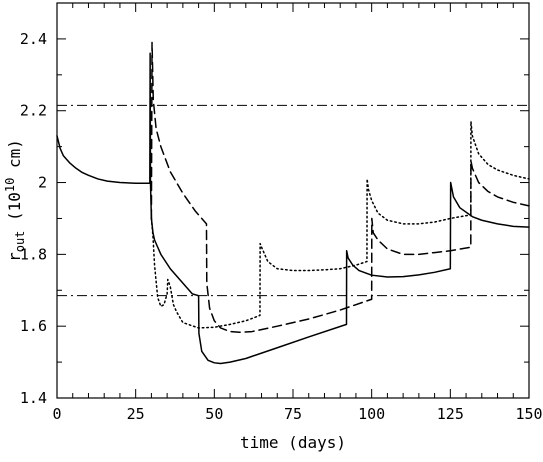 This screenshot has height=462, width=543. What do you see at coordinates (293, 414) in the screenshot?
I see `x-tick-label: 75` at bounding box center [293, 414].